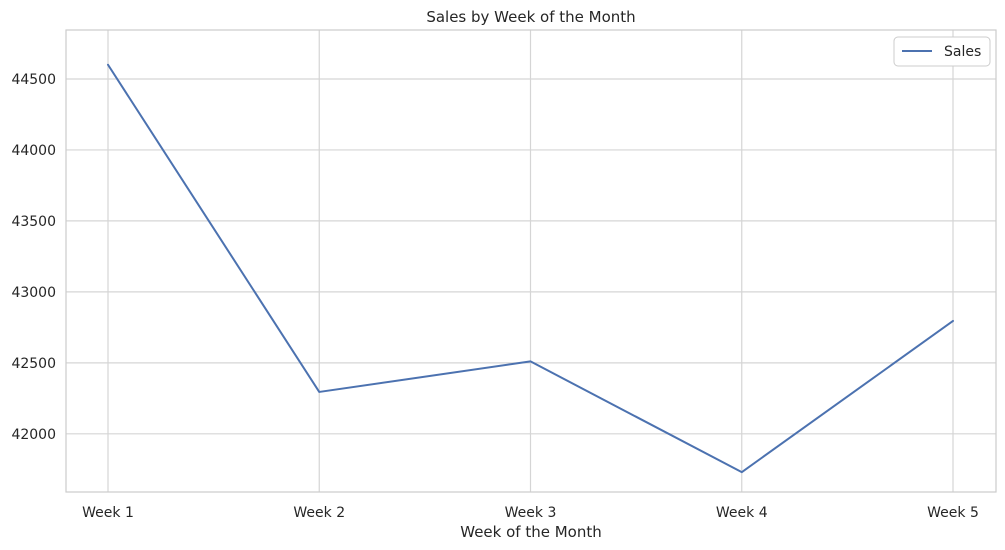 The width and height of the screenshot is (1005, 550). What do you see at coordinates (953, 513) in the screenshot?
I see `x-tick-label: Week 5` at bounding box center [953, 513].